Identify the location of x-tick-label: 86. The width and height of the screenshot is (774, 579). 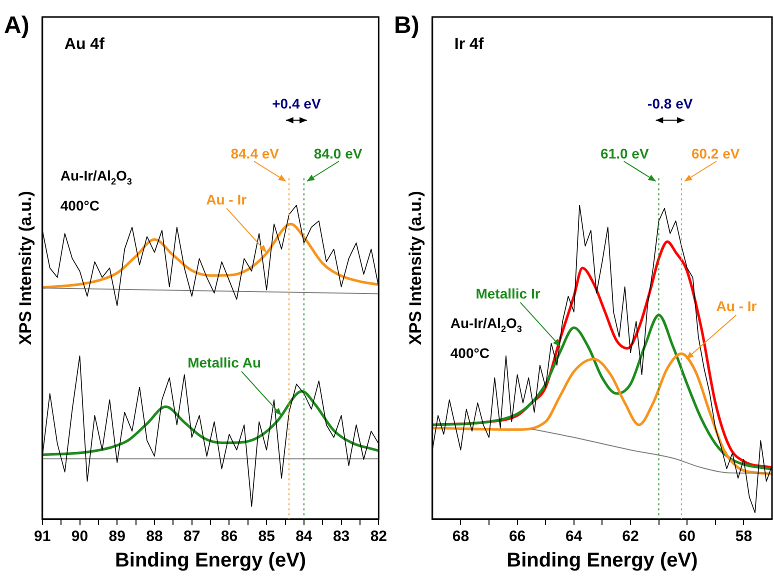
(229, 537).